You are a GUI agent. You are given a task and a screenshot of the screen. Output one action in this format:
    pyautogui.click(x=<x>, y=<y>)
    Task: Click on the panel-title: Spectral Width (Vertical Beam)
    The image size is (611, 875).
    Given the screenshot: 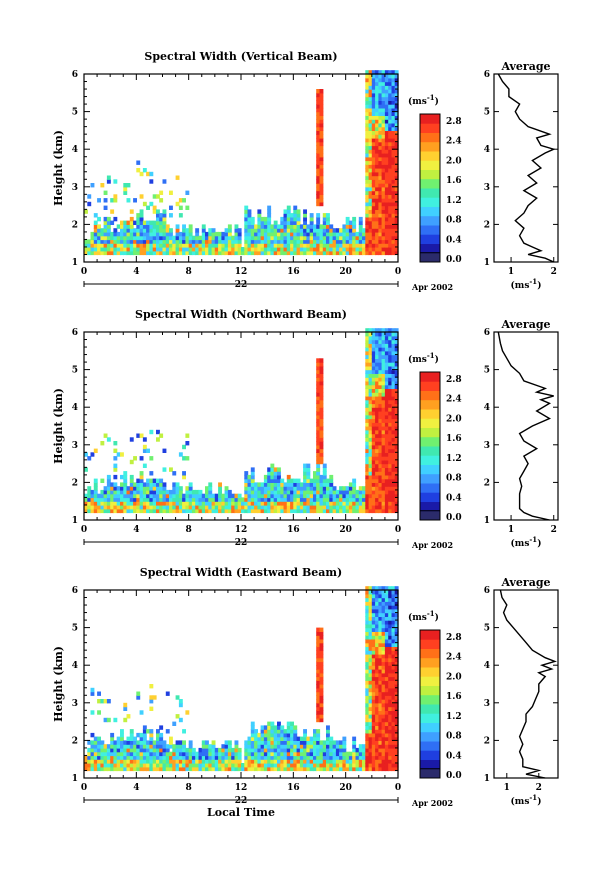 What is the action you would take?
    pyautogui.click(x=240, y=56)
    